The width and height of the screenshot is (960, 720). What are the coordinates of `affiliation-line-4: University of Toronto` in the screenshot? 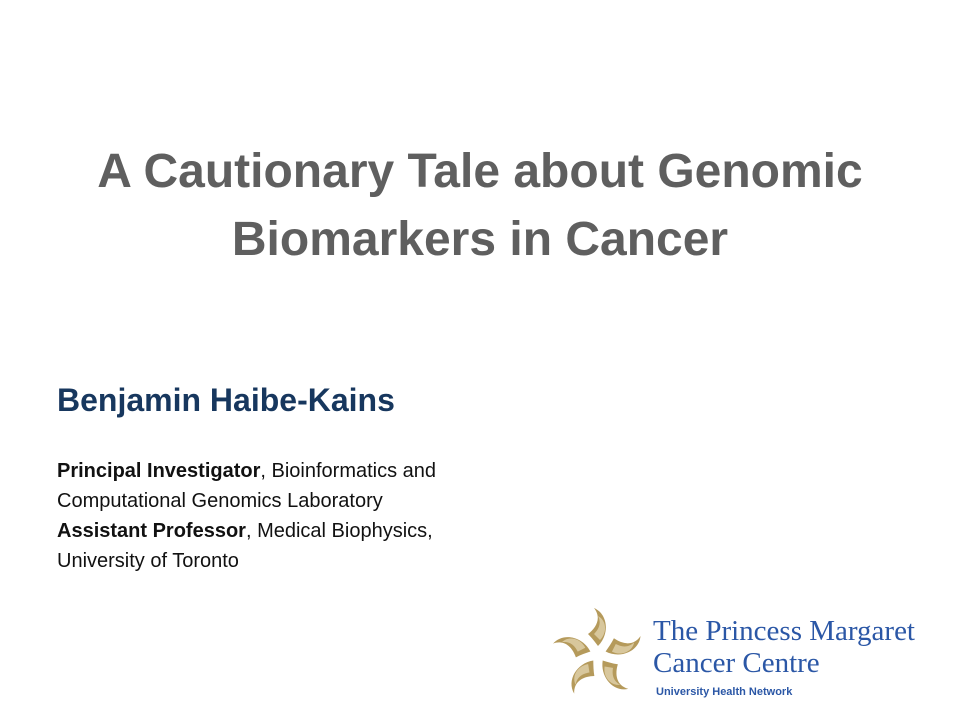 It's located at (148, 561).